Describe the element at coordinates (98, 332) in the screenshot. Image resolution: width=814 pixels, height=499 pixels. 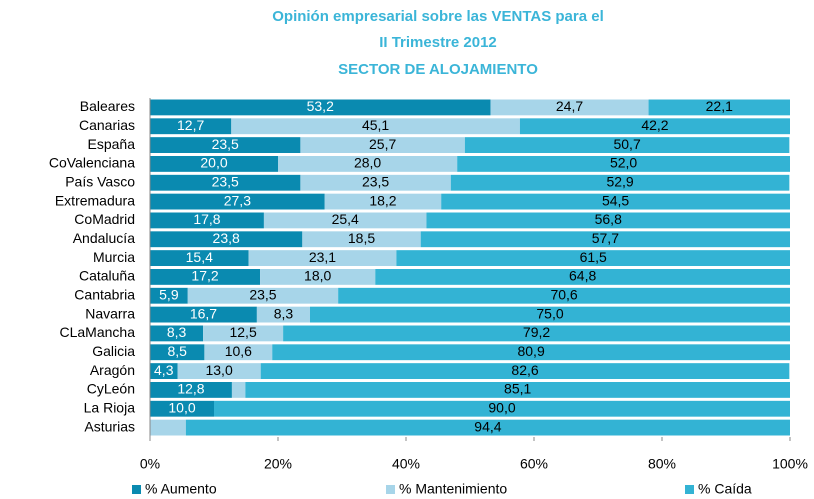
I see `y-tick-label: CLaMancha` at that location.